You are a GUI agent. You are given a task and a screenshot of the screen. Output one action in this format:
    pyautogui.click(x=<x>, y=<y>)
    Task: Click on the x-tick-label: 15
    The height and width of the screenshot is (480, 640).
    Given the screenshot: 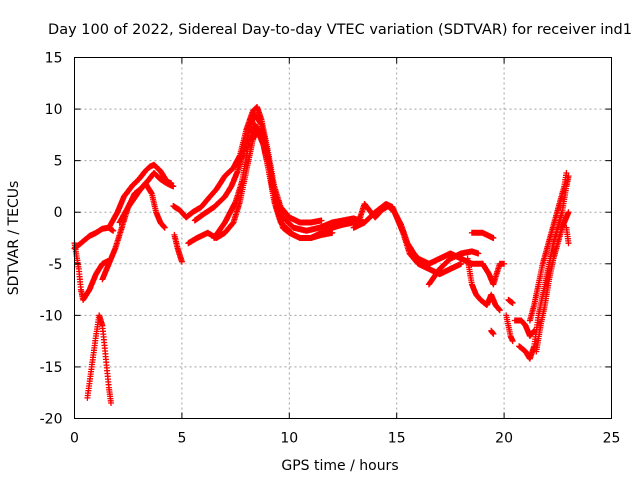 What is the action you would take?
    pyautogui.click(x=397, y=439)
    